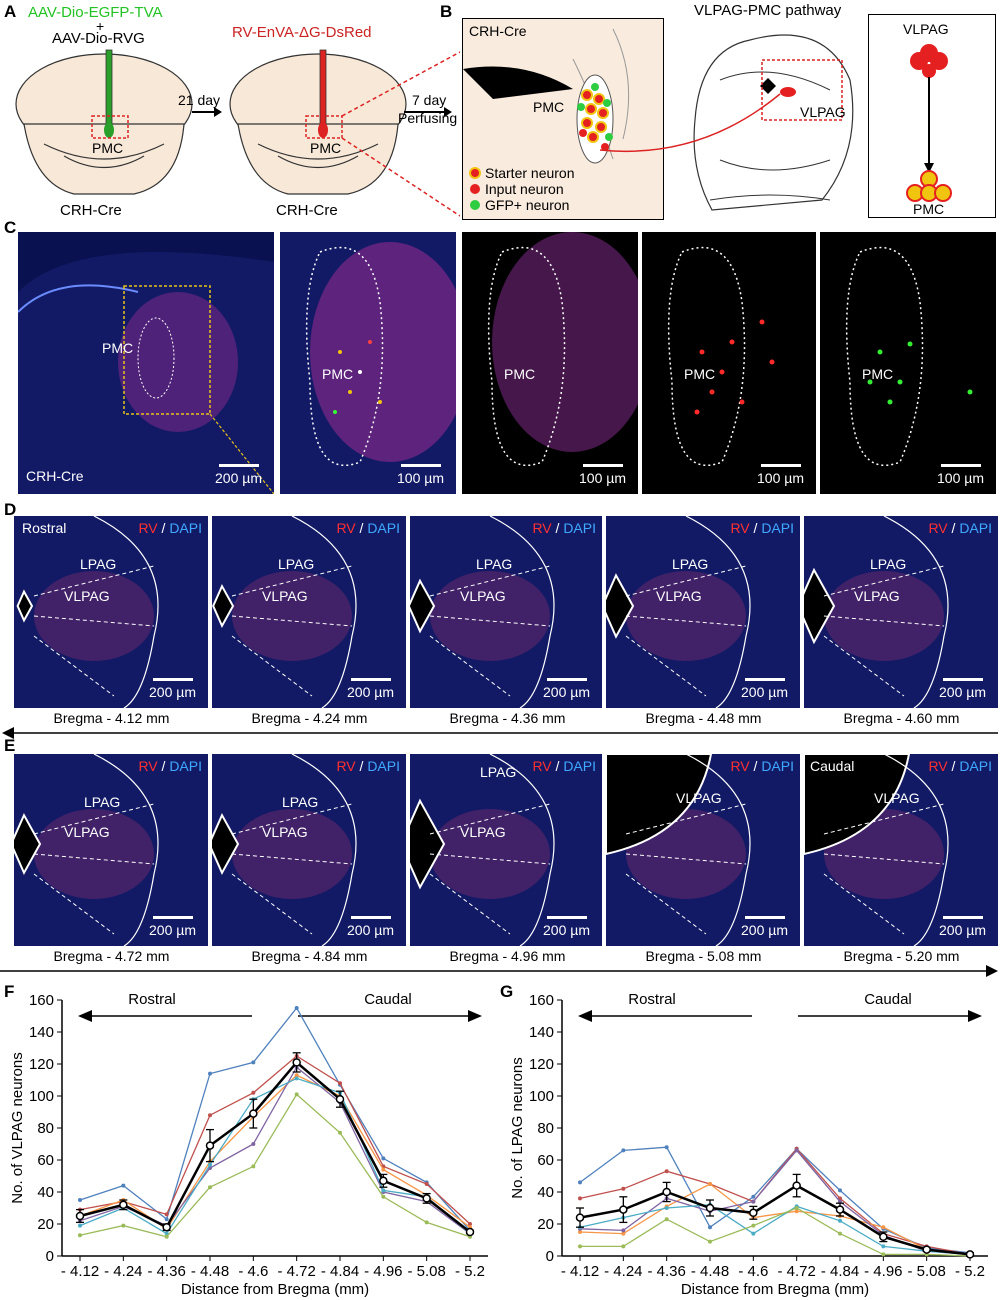  What do you see at coordinates (309, 718) in the screenshot?
I see `bregma-label: Bregma - 4.24 mm` at bounding box center [309, 718].